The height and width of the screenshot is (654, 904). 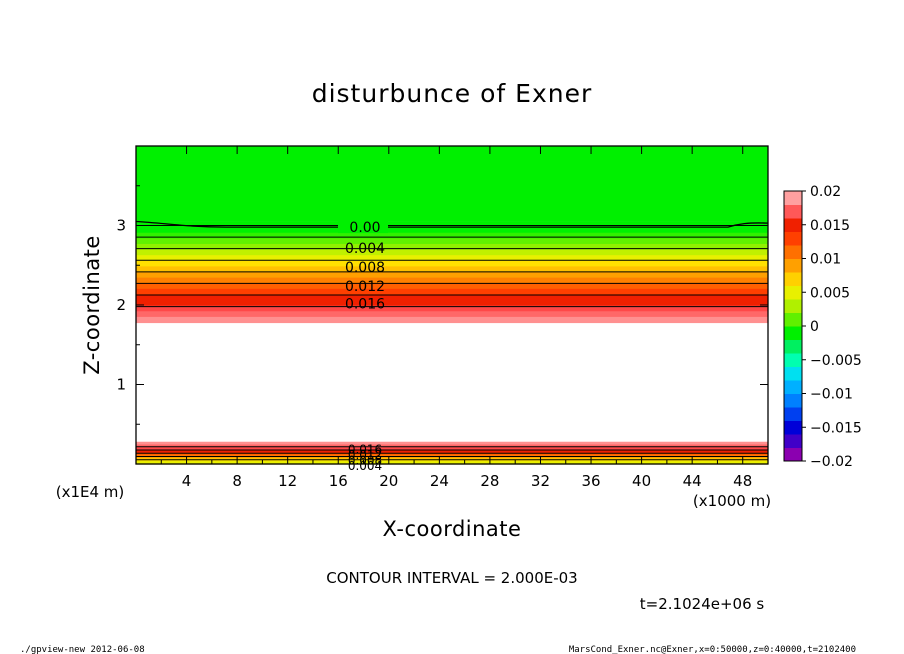 I want to click on time-text: t=2.1024e+06 s, so click(x=702, y=604).